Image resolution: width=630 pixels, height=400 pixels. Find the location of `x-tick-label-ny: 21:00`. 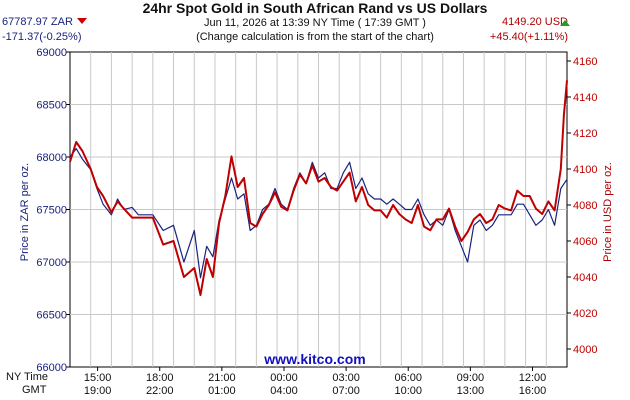

x-tick-label-ny: 21:00 is located at coordinates (222, 378).